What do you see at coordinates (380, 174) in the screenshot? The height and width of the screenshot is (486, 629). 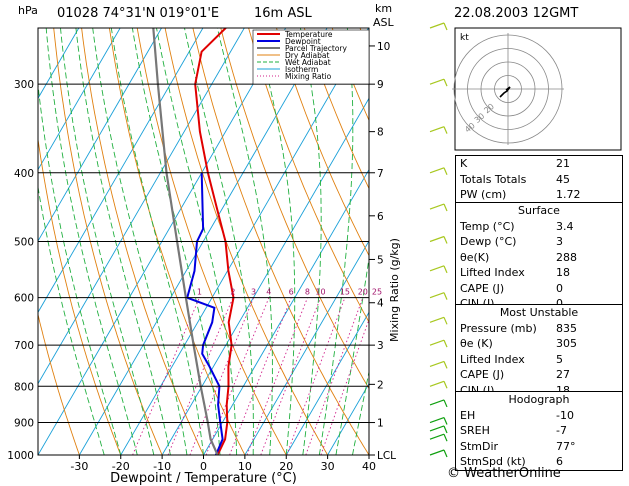 I see `km-tick-label: 7` at bounding box center [380, 174].